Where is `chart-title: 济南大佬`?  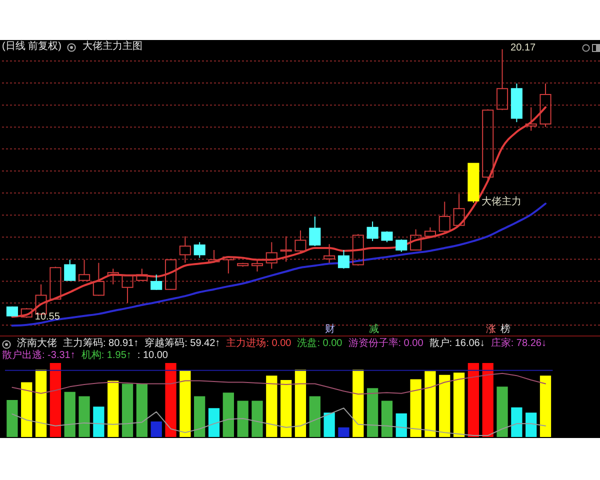
chart-title: 济南大佬 is located at coordinates (37, 344).